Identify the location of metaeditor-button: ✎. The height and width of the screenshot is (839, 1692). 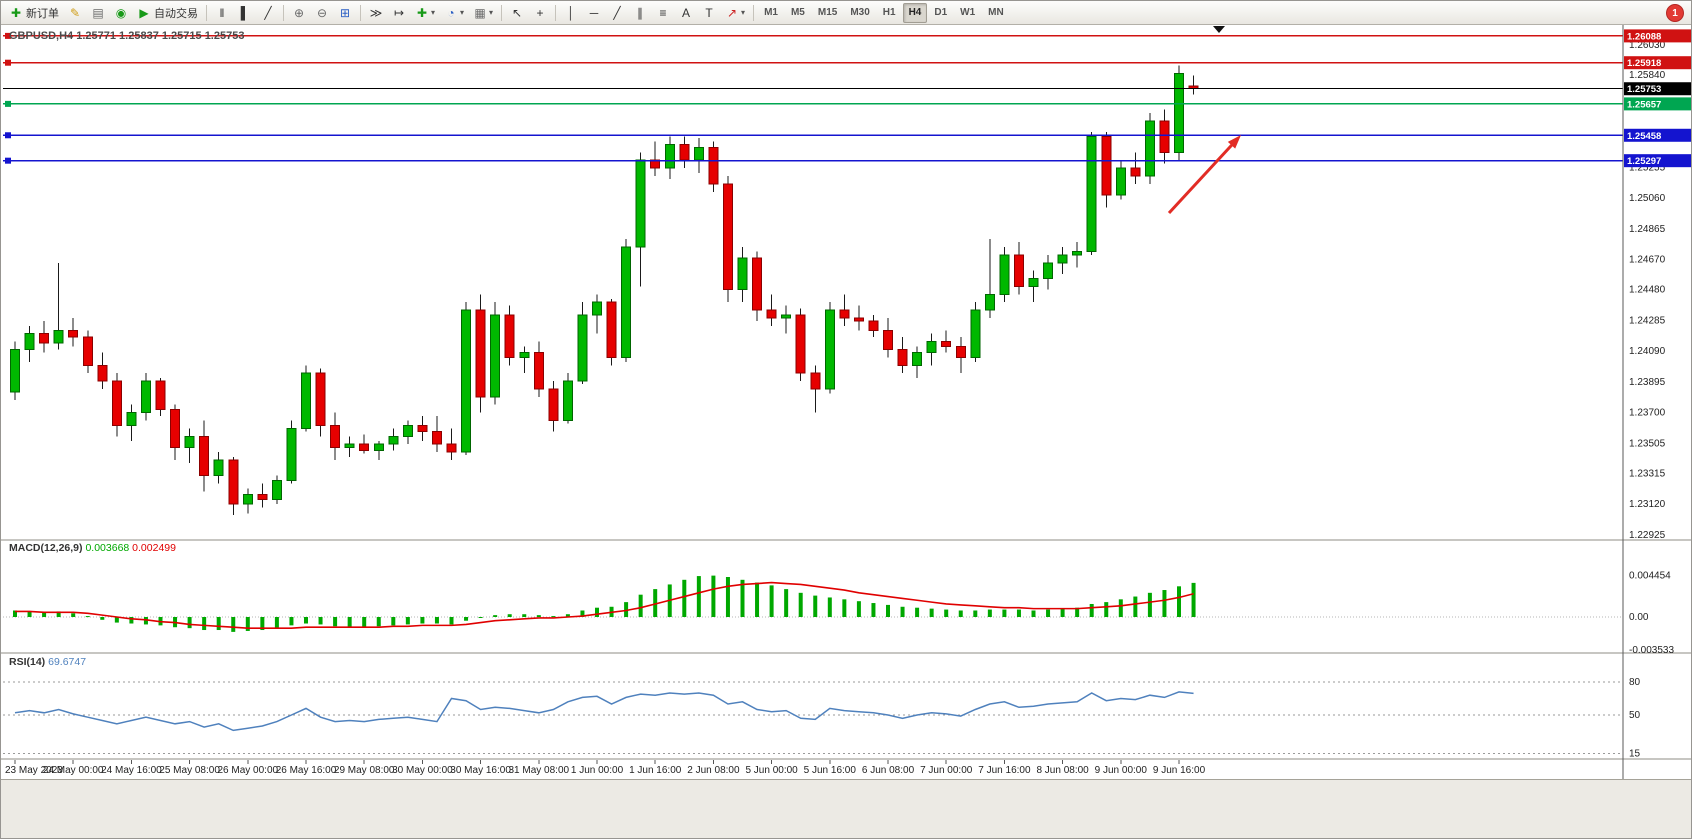
(75, 13).